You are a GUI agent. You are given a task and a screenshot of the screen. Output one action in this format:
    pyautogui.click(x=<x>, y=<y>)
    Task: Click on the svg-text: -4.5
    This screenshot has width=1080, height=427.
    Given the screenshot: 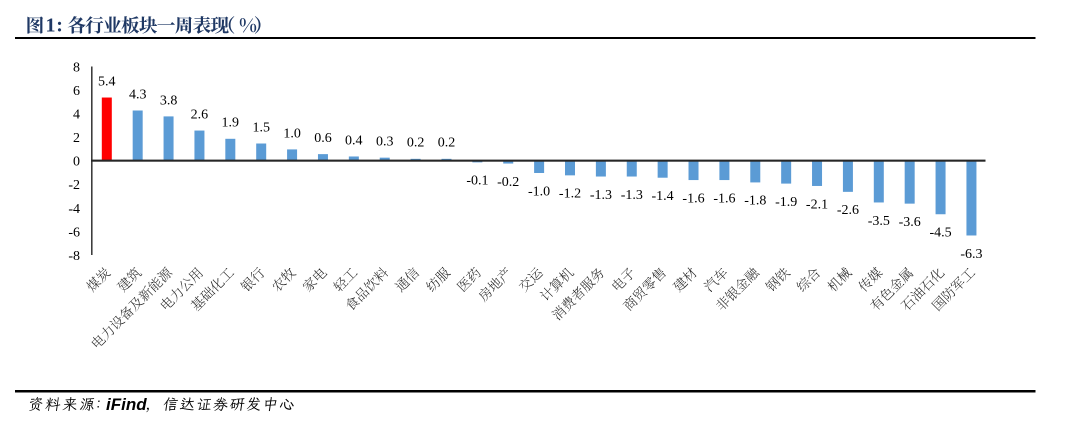 What is the action you would take?
    pyautogui.click(x=941, y=233)
    